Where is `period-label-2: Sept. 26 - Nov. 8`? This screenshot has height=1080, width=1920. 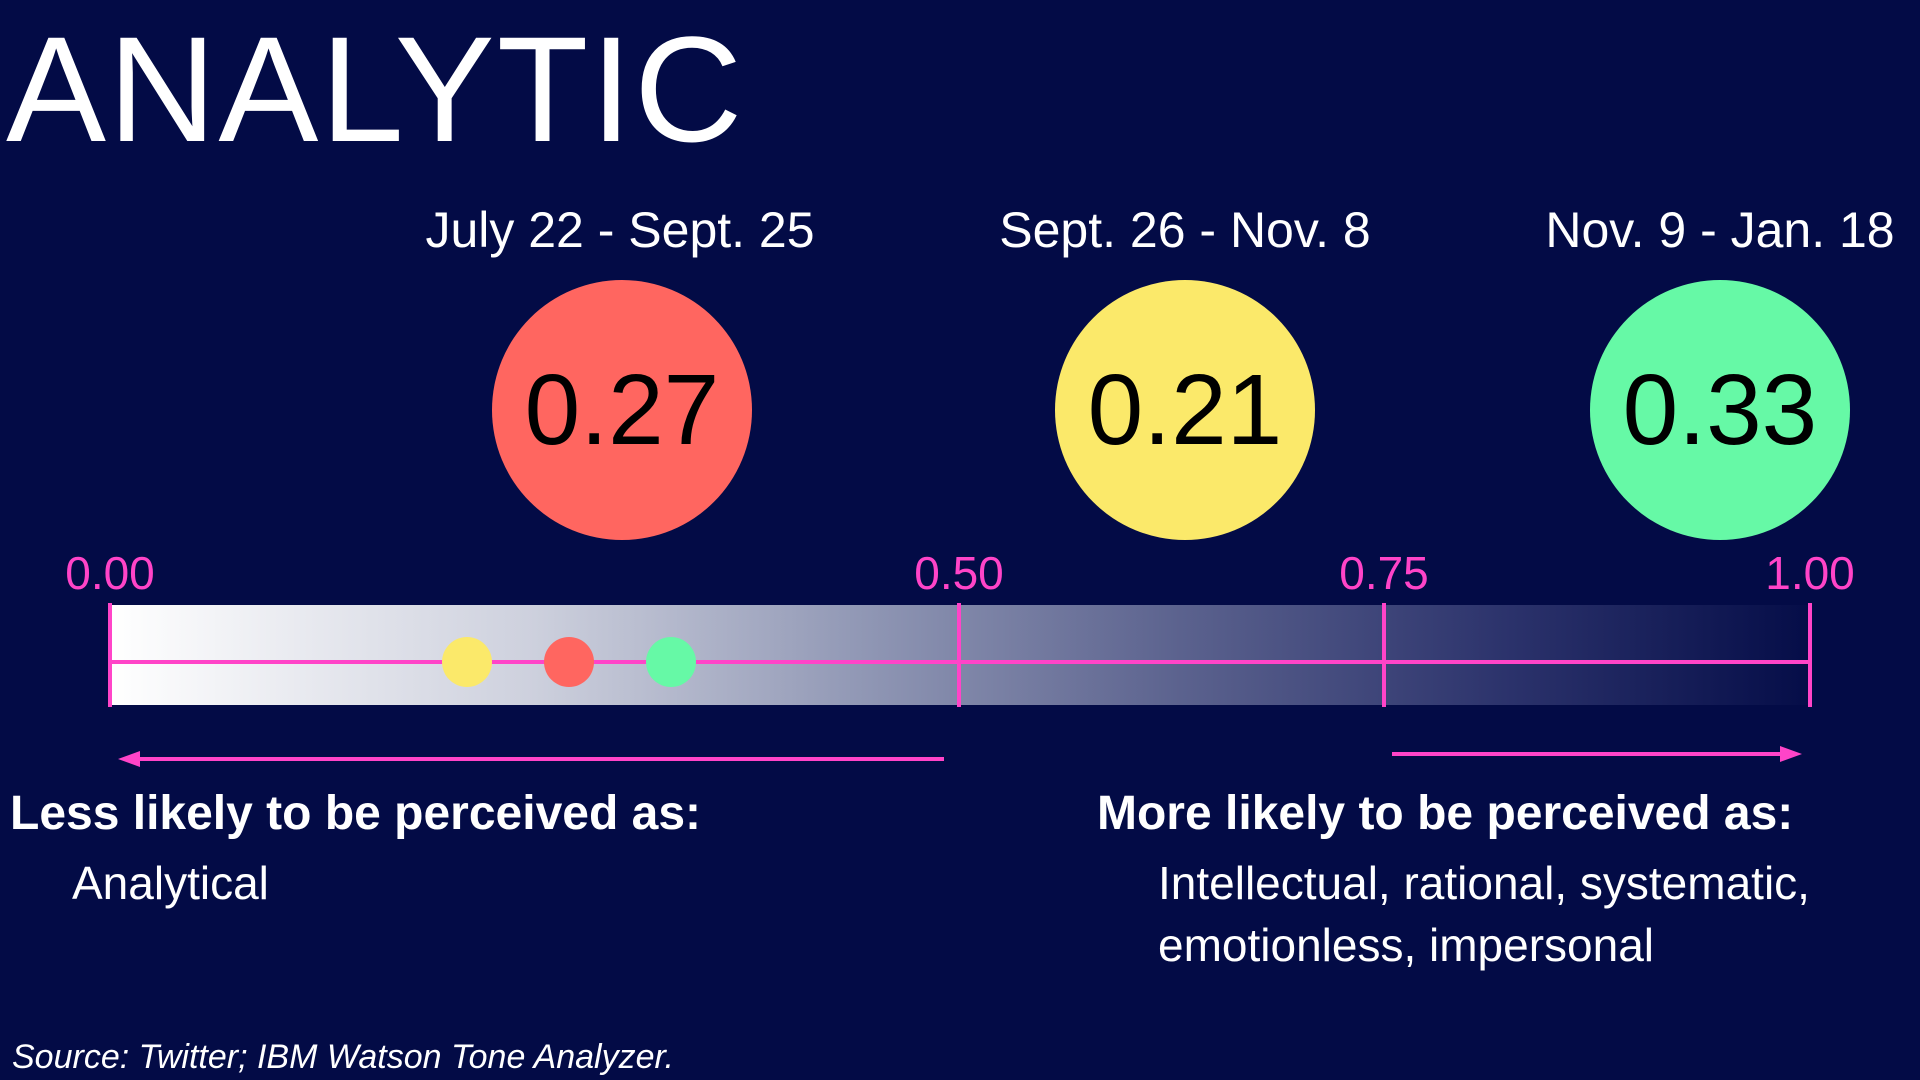
period-label-2: Sept. 26 - Nov. 8 is located at coordinates (1185, 230).